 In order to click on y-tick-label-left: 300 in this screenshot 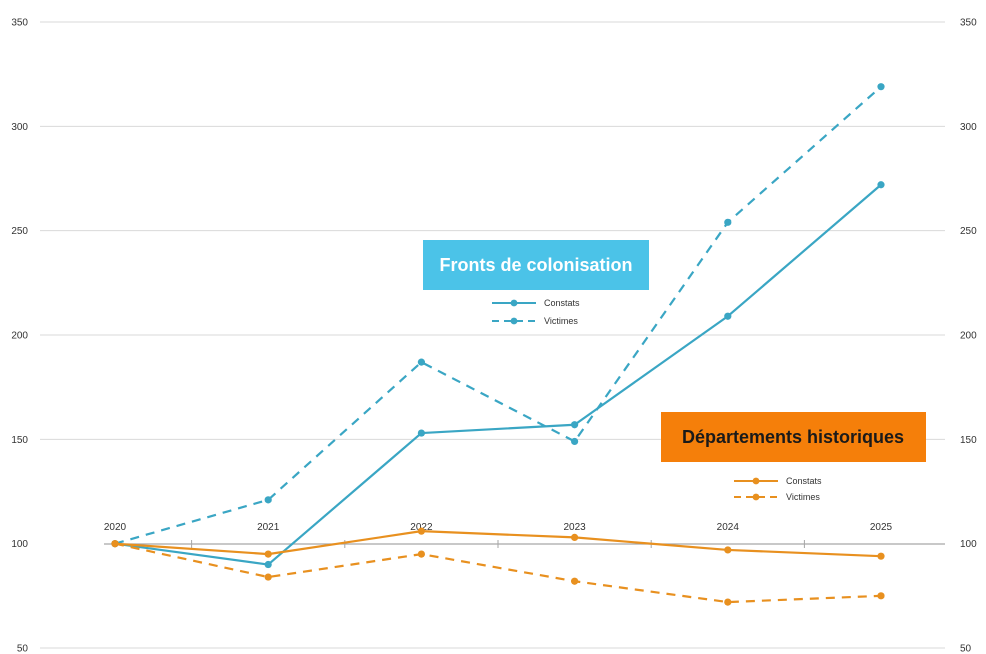, I will do `click(19, 127)`.